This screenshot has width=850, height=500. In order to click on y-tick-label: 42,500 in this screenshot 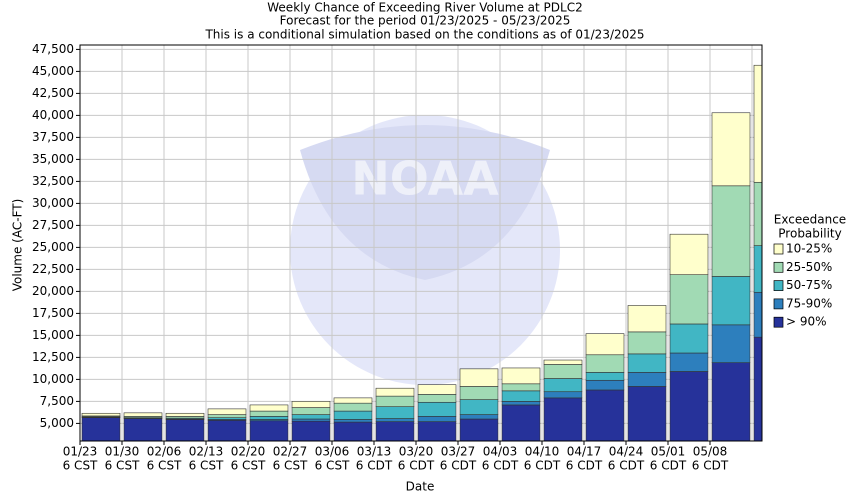, I will do `click(53, 93)`.